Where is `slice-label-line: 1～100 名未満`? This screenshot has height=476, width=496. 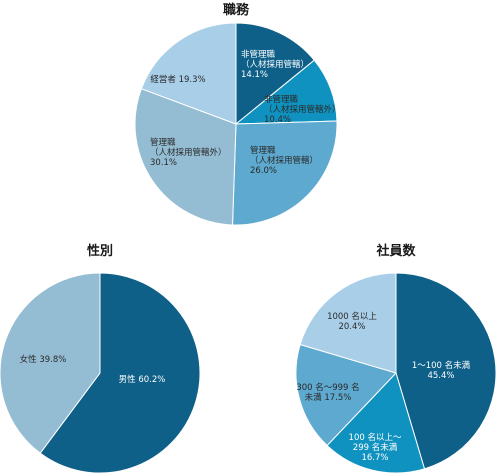
slice-label-line: 1～100 名未満 is located at coordinates (441, 365).